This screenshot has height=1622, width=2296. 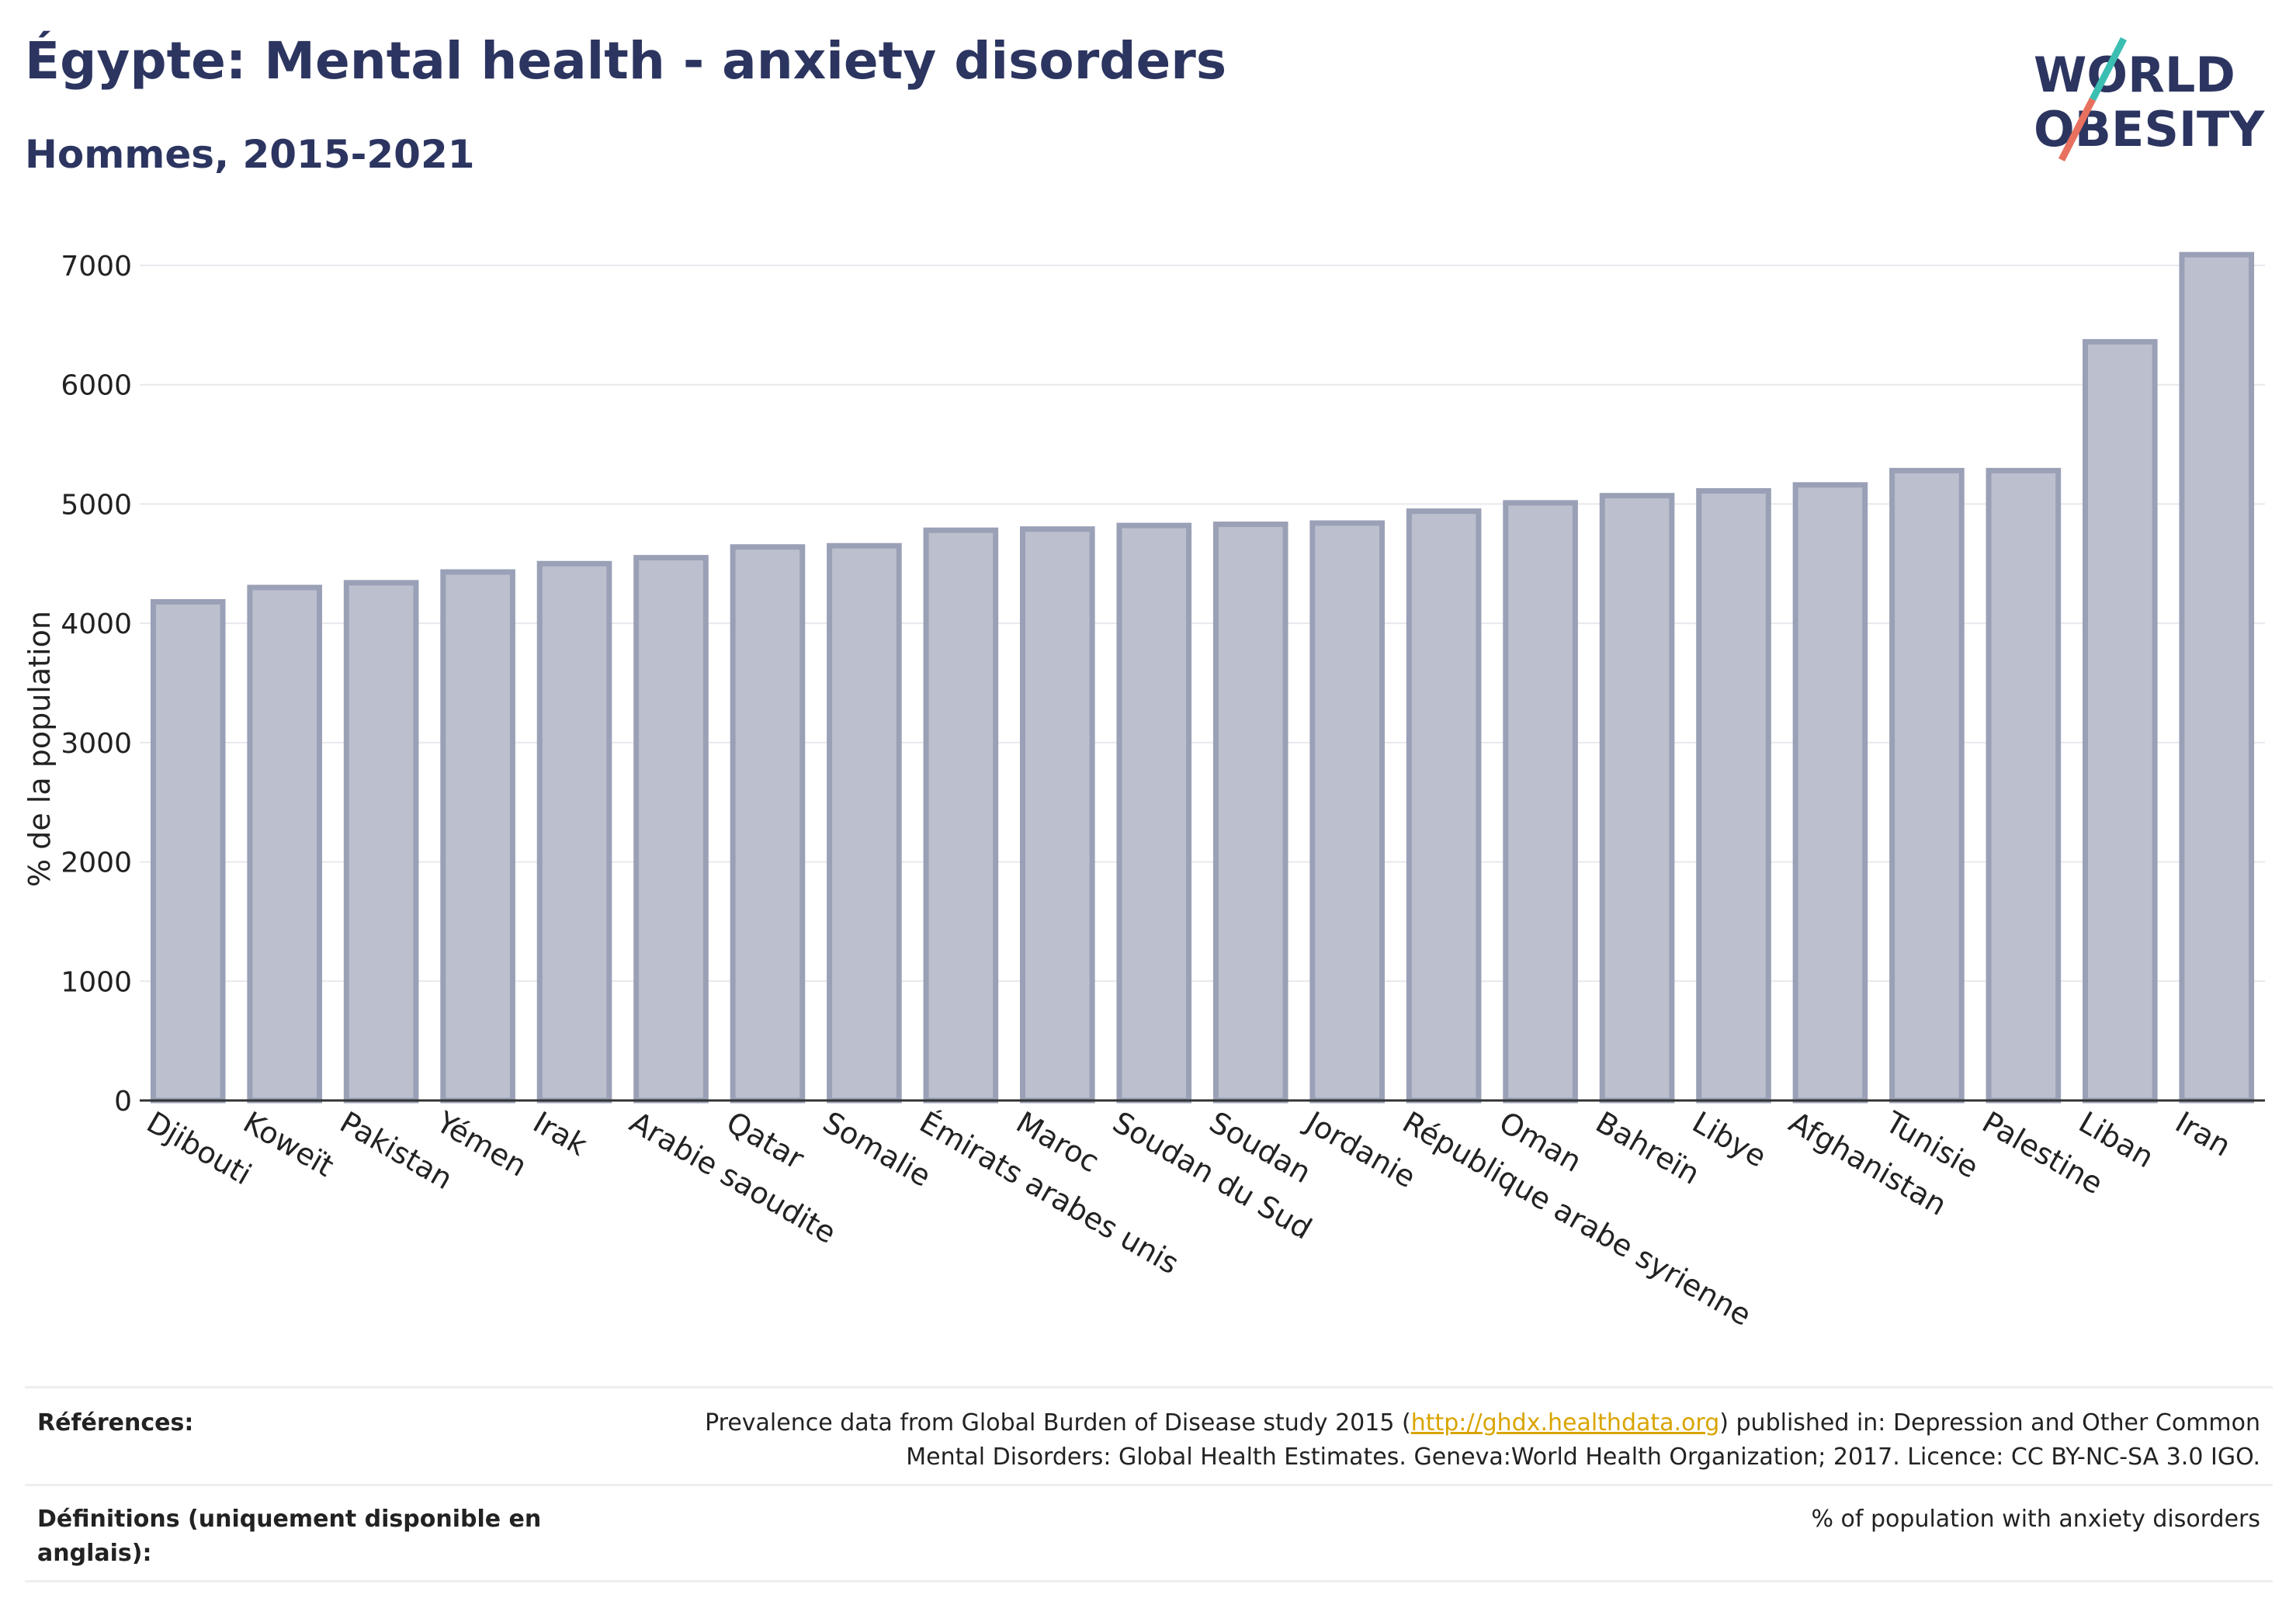 What do you see at coordinates (1149, 1581) in the screenshot?
I see `footer-divider-bottom` at bounding box center [1149, 1581].